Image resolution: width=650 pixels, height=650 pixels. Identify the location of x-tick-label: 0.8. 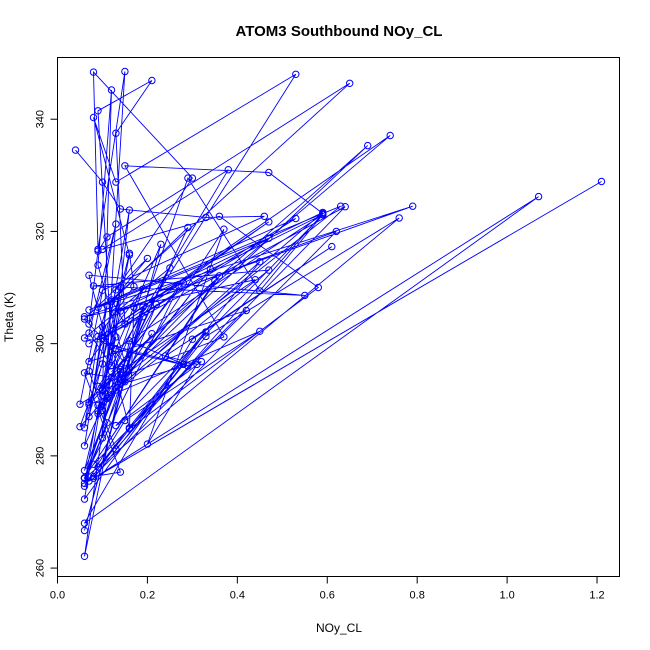
(417, 596).